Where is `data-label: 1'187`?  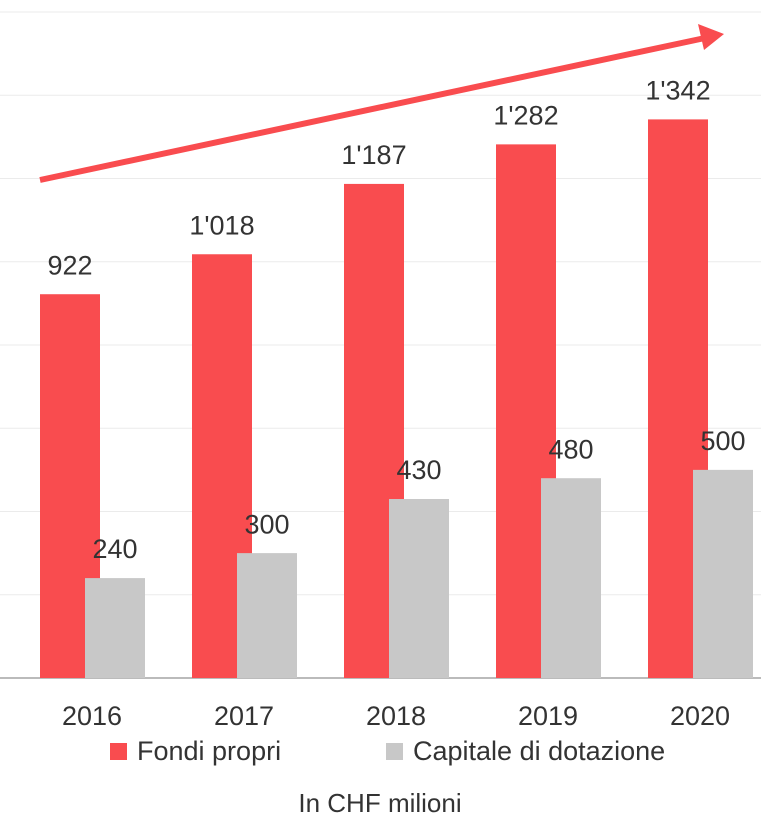
data-label: 1'187 is located at coordinates (373, 155).